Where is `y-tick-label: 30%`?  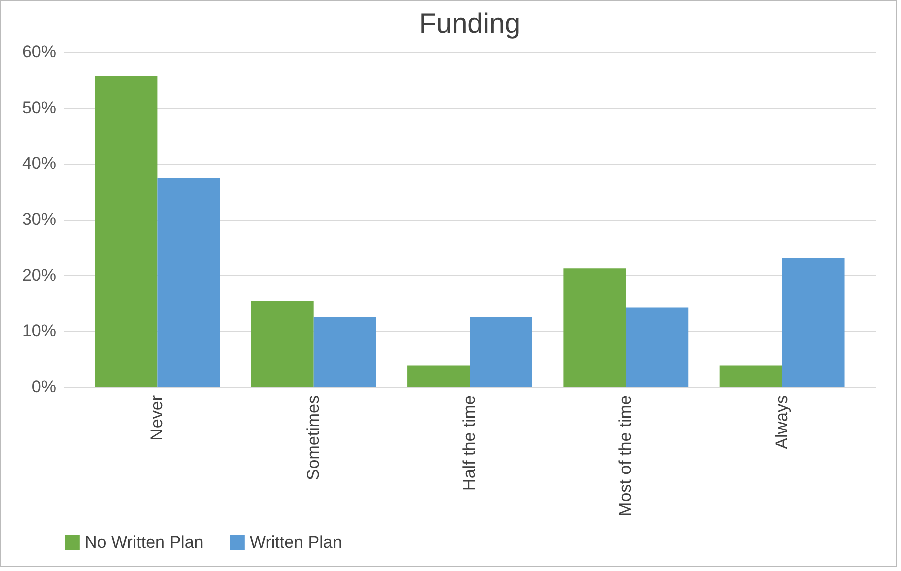
y-tick-label: 30% is located at coordinates (39, 219).